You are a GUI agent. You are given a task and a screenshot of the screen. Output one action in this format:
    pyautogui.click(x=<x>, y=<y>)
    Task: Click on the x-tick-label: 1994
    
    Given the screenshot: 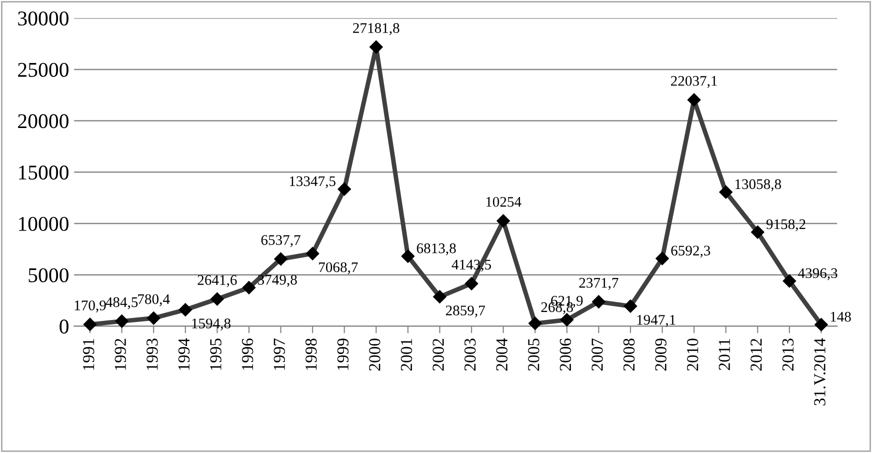 What is the action you would take?
    pyautogui.click(x=184, y=354)
    